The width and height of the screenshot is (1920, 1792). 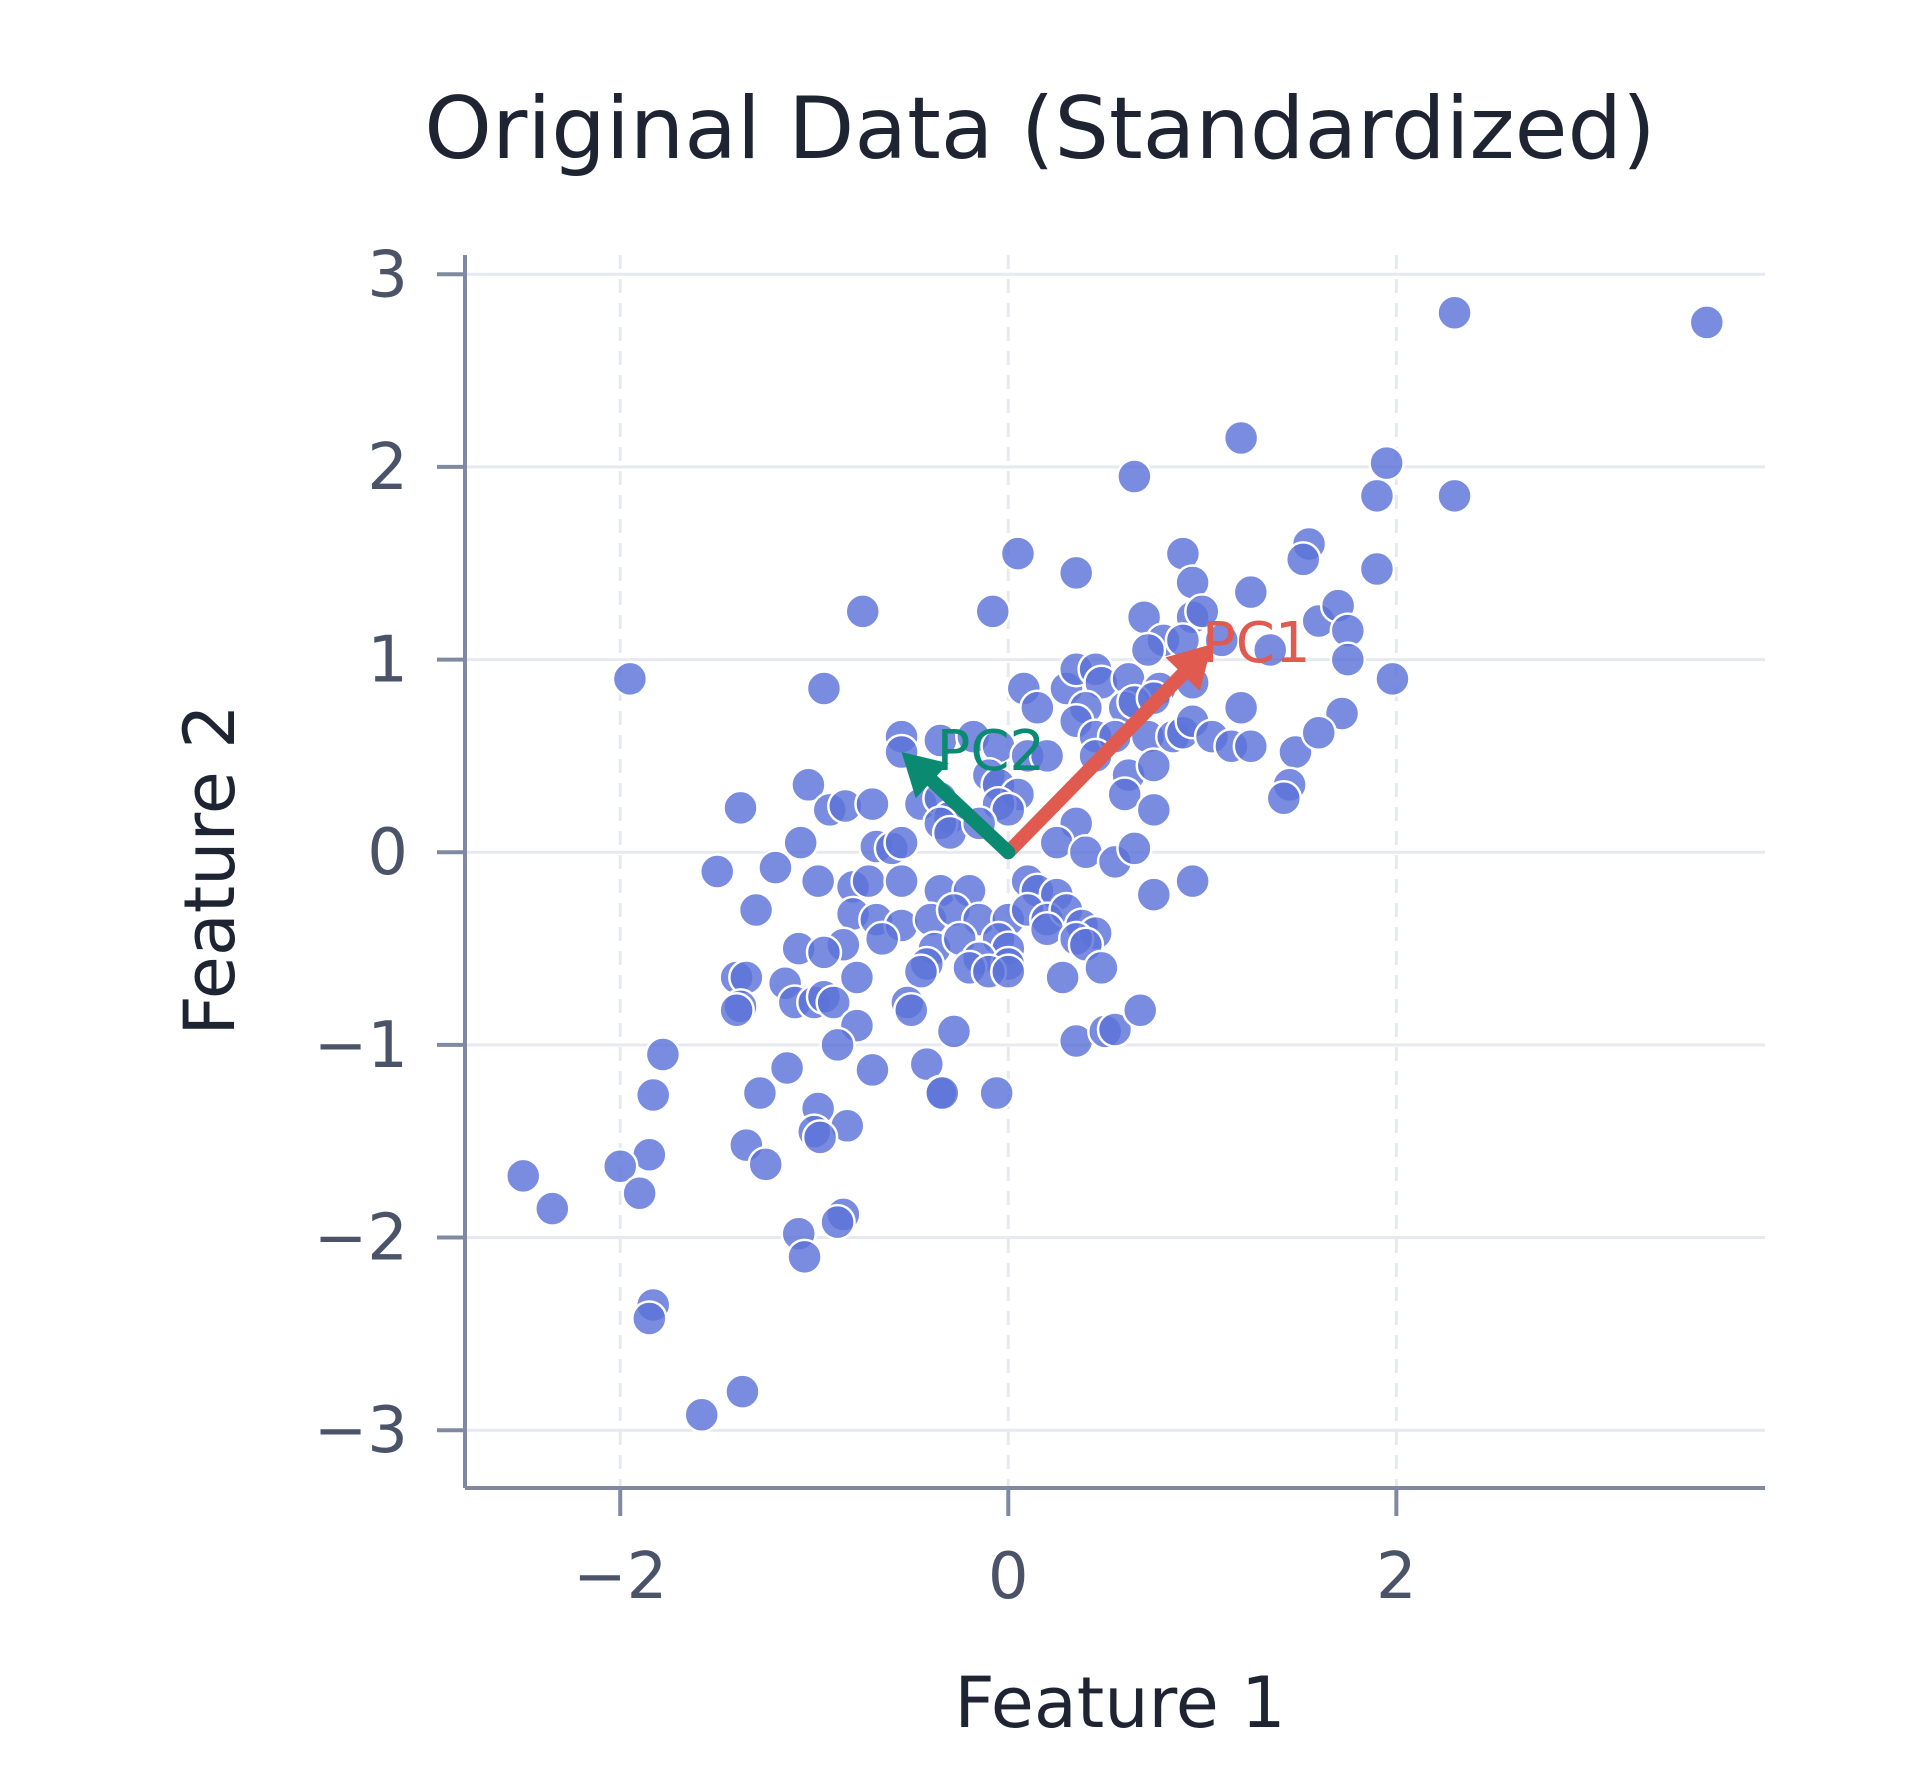 I want to click on pc1-label: PC1, so click(x=1256, y=643).